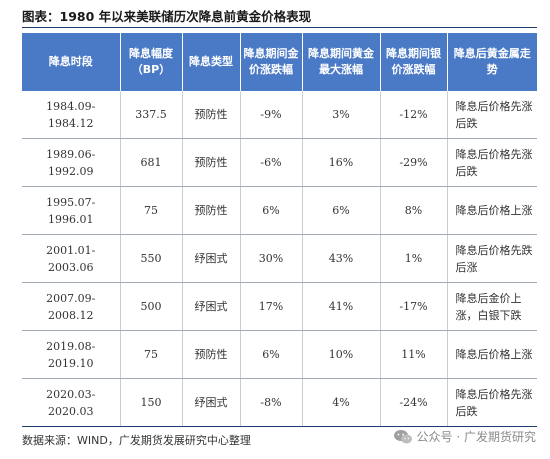 The width and height of the screenshot is (550, 459). I want to click on header-cut-type: 降息类型, so click(211, 62).